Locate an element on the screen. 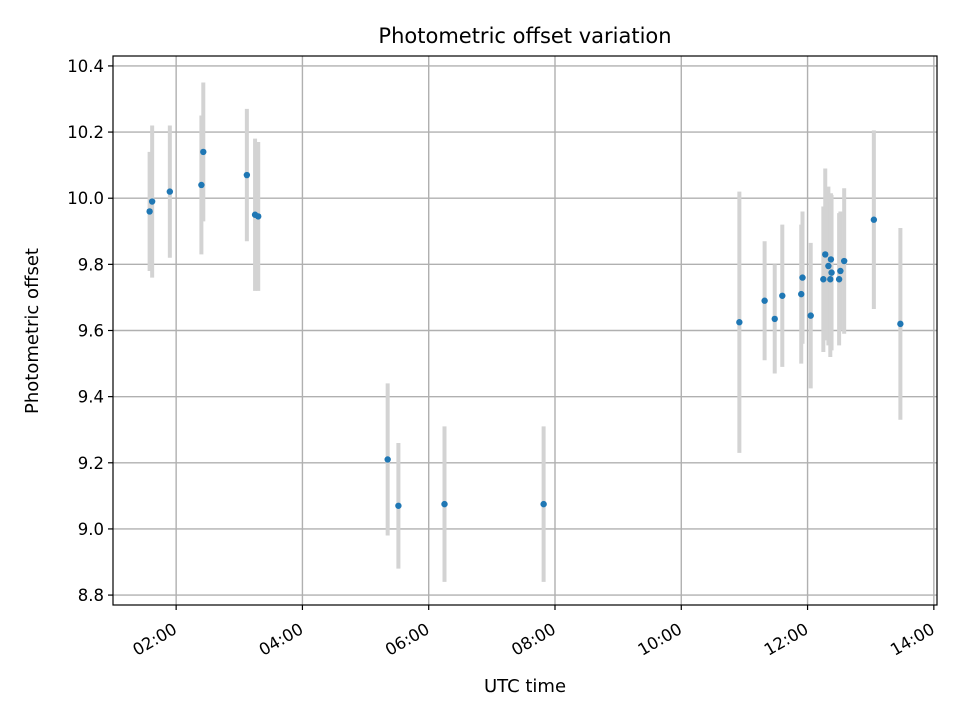 This screenshot has width=960, height=720. y-axis-label: Photometric offset is located at coordinates (32, 331).